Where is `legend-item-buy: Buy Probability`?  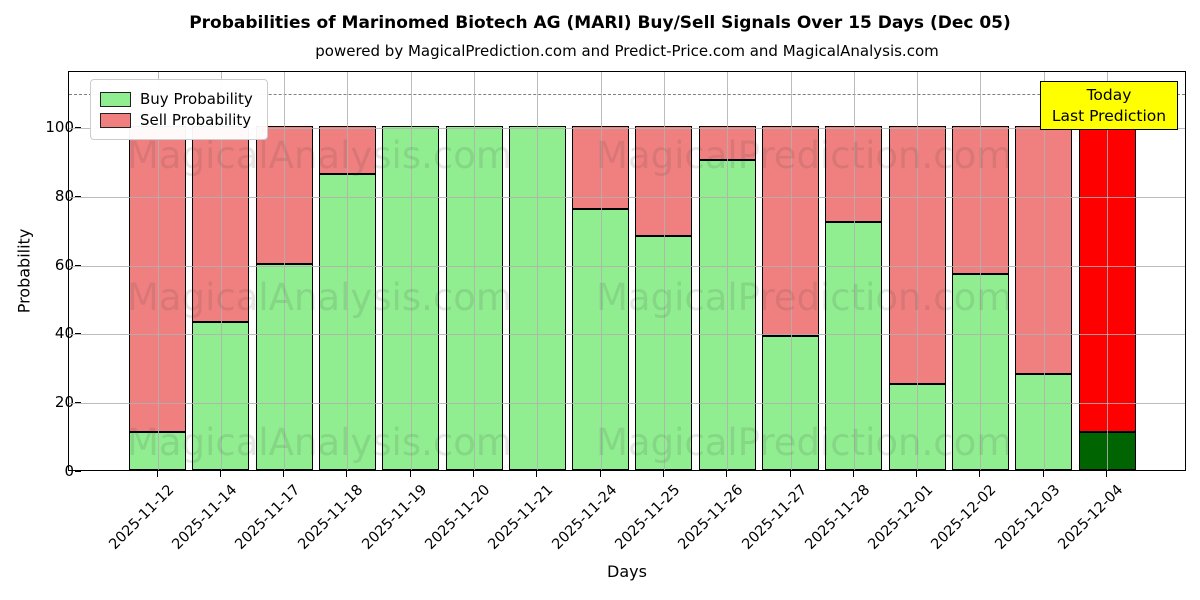 legend-item-buy: Buy Probability is located at coordinates (176, 99).